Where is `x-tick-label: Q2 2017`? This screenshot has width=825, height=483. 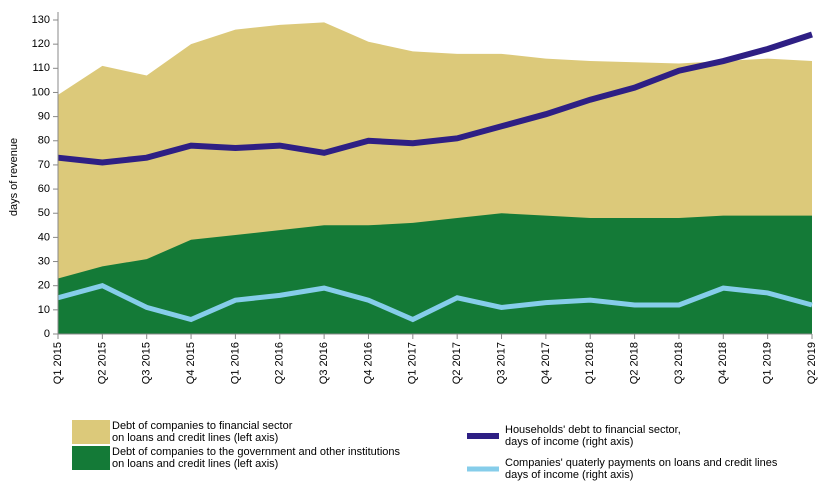 x-tick-label: Q2 2017 is located at coordinates (457, 363).